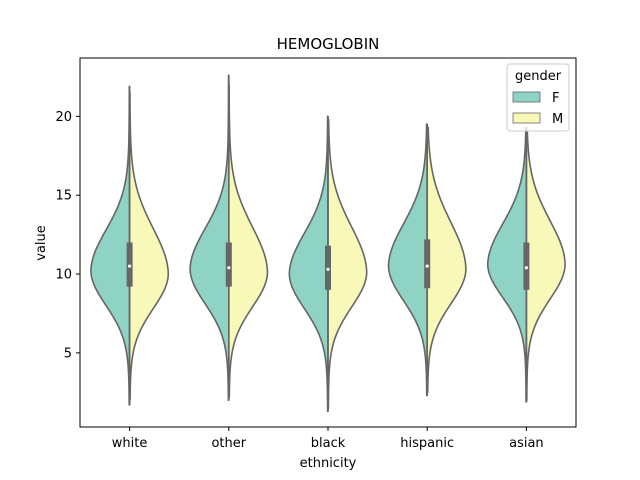 The width and height of the screenshot is (640, 480). Describe the element at coordinates (328, 44) in the screenshot. I see `chart-title: HEMOGLOBIN` at that location.